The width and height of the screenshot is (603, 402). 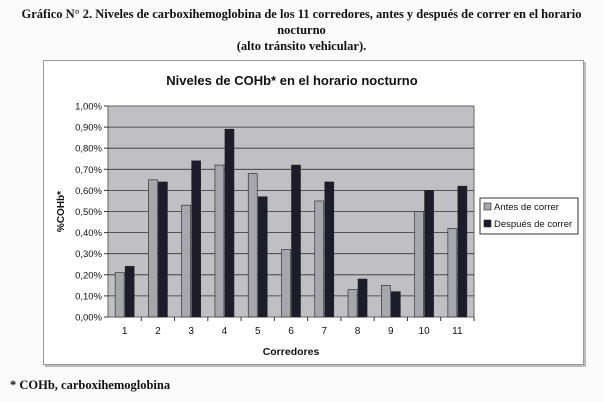 I want to click on y-tick-label: 0,20%, so click(x=88, y=275).